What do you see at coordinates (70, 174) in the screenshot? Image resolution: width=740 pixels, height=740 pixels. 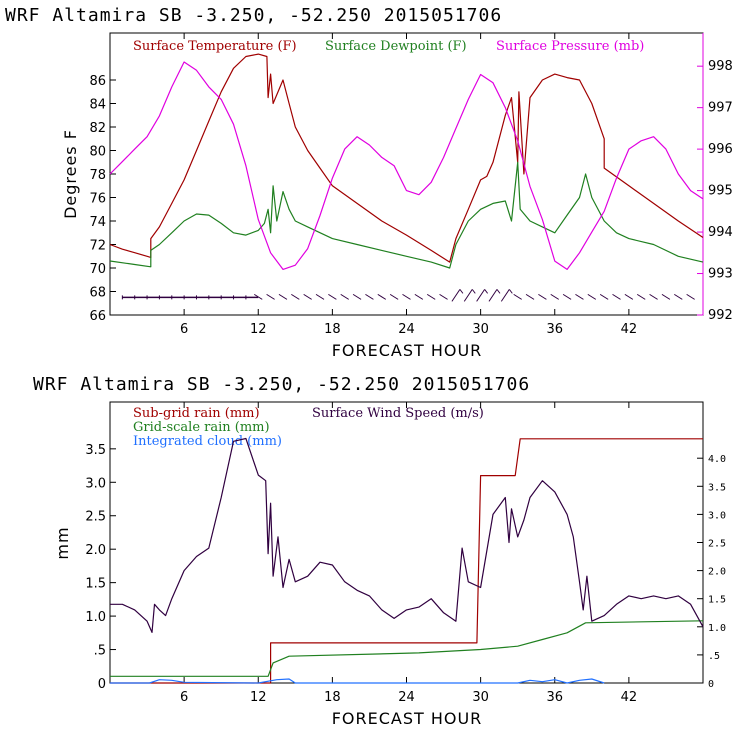 I see `top-y-axis-label: Degrees F` at bounding box center [70, 174].